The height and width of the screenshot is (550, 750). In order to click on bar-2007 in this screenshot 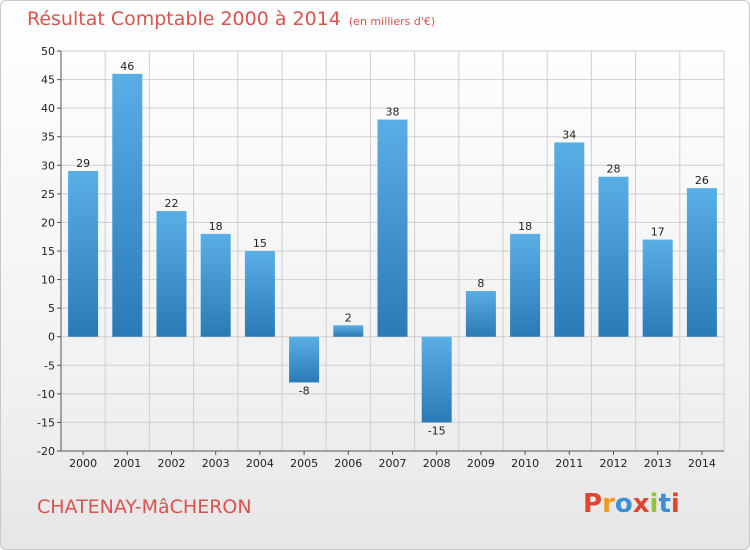, I will do `click(392, 228)`.